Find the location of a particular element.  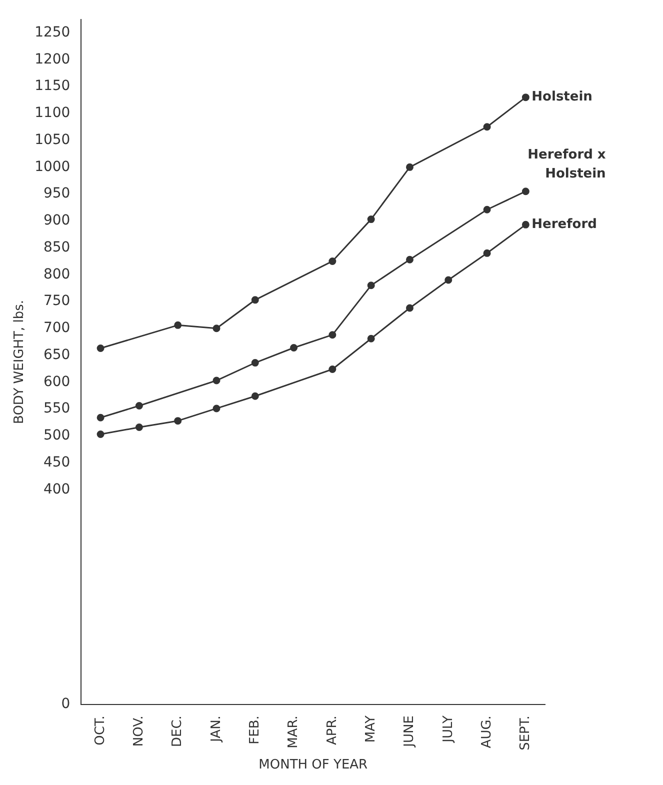

y-tick-label: 900 is located at coordinates (56, 220).